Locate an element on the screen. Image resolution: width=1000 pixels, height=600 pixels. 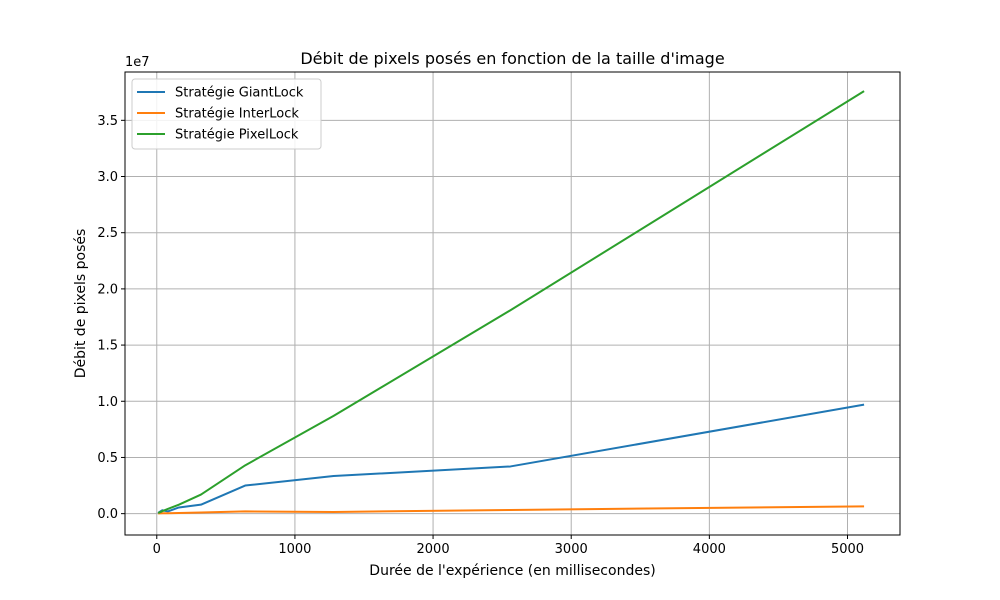
x-tick-label: 1000 is located at coordinates (294, 549).